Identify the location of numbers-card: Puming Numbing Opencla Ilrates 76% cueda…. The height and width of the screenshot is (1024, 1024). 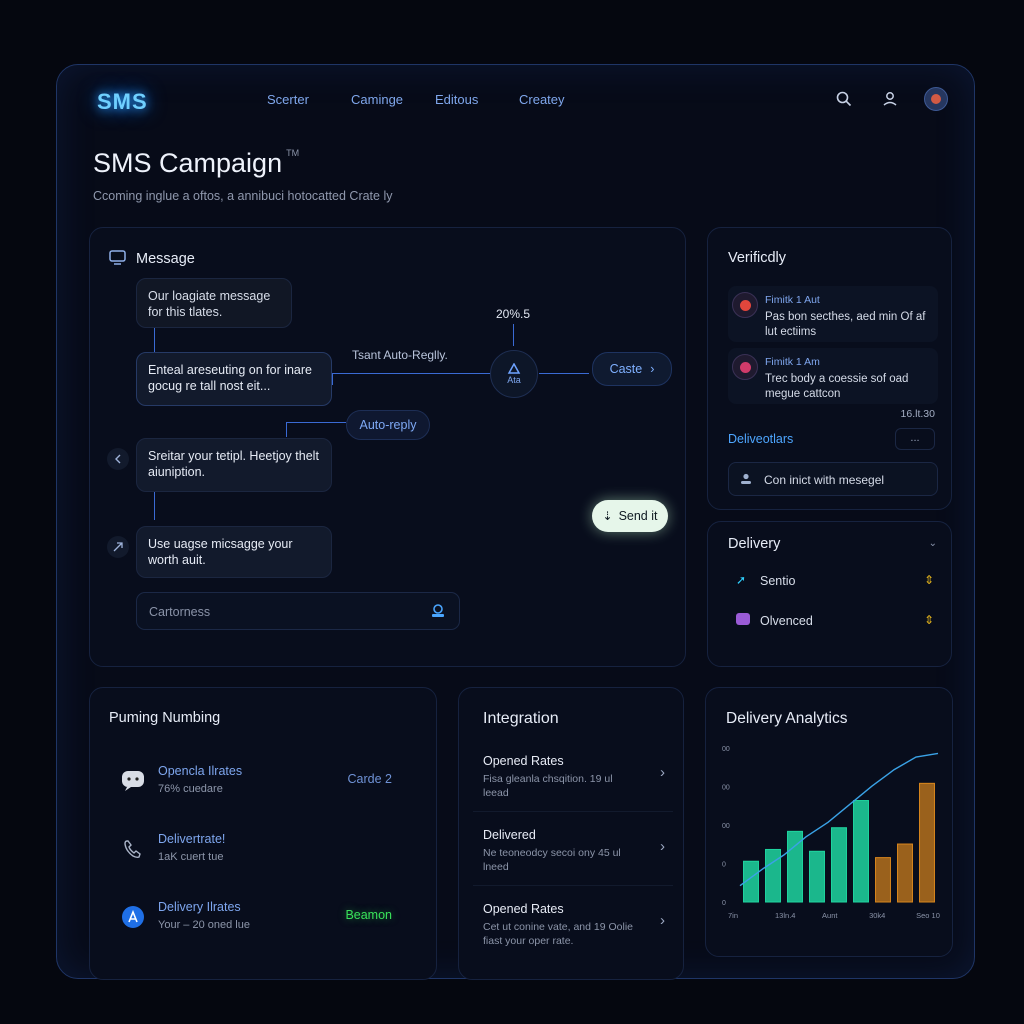
(263, 833).